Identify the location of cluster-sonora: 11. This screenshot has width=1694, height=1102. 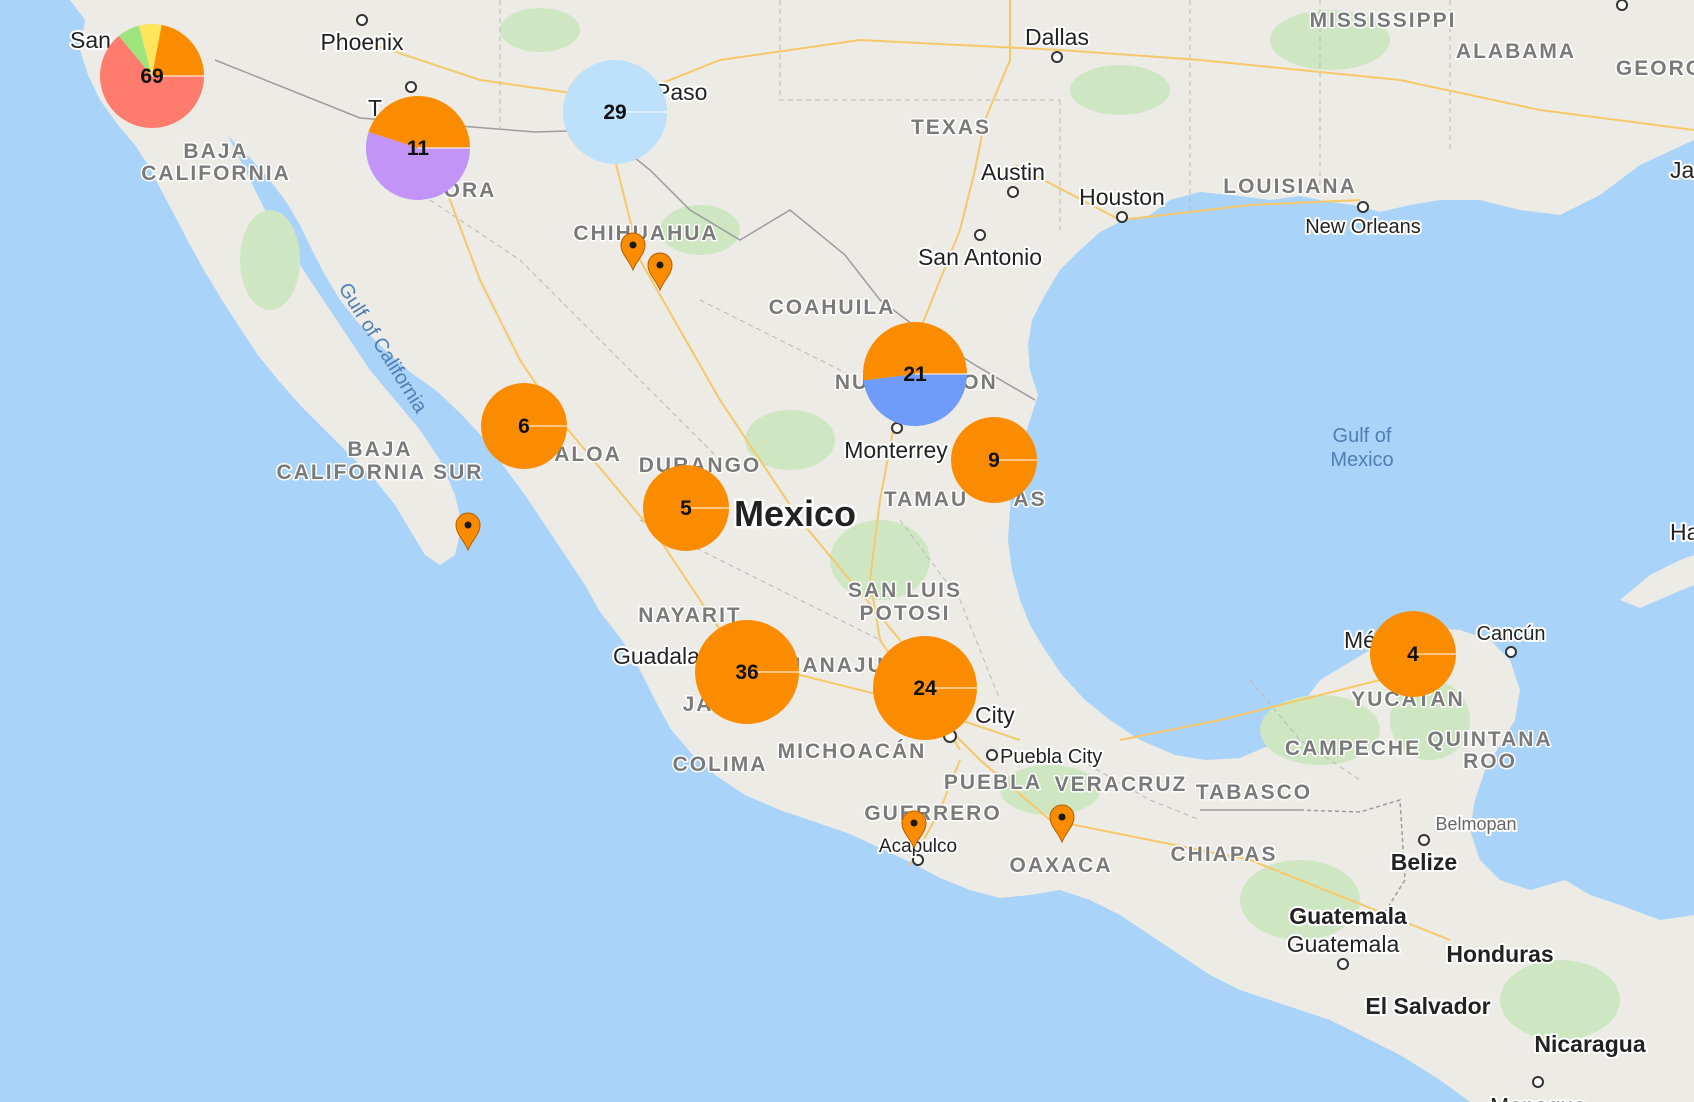
(418, 148).